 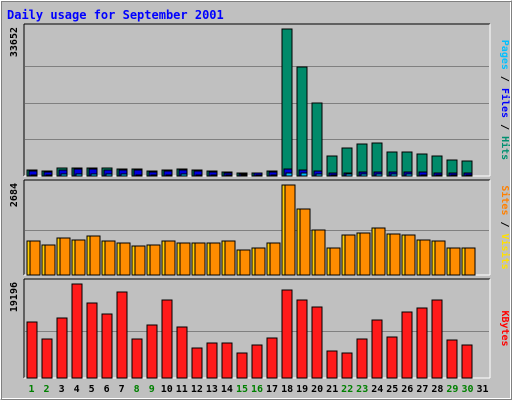 What do you see at coordinates (332, 389) in the screenshot?
I see `day-label-21: 21` at bounding box center [332, 389].